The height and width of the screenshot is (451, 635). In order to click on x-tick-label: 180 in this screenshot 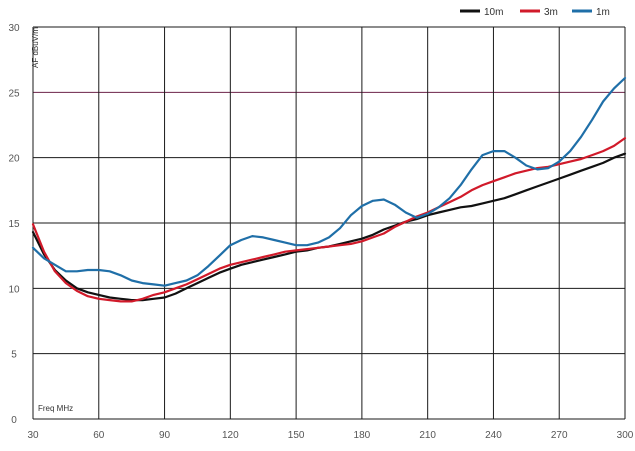, I will do `click(362, 435)`.